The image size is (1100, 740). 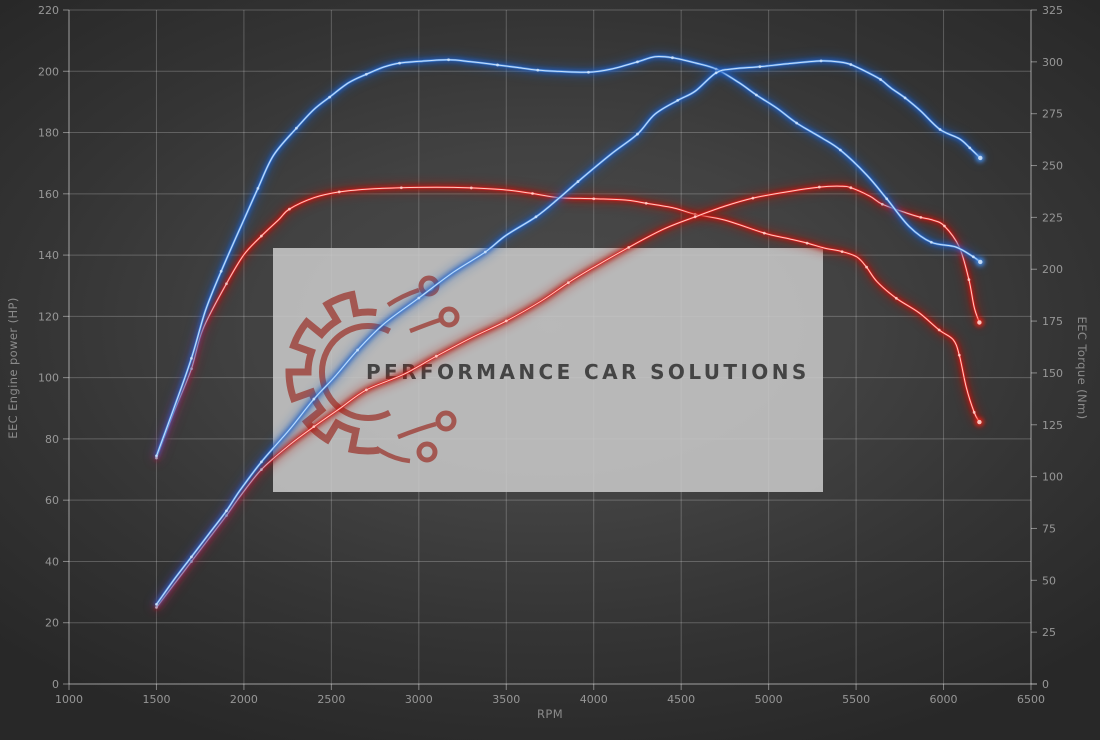 I want to click on y-right-tick-label: 0, so click(x=1045, y=684).